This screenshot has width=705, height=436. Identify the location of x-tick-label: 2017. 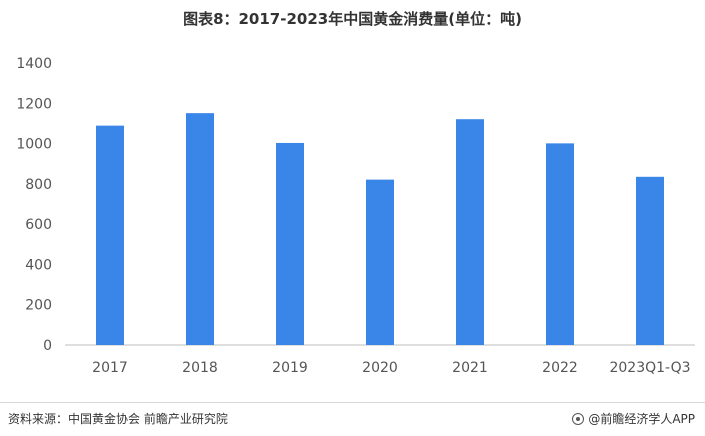
(110, 368).